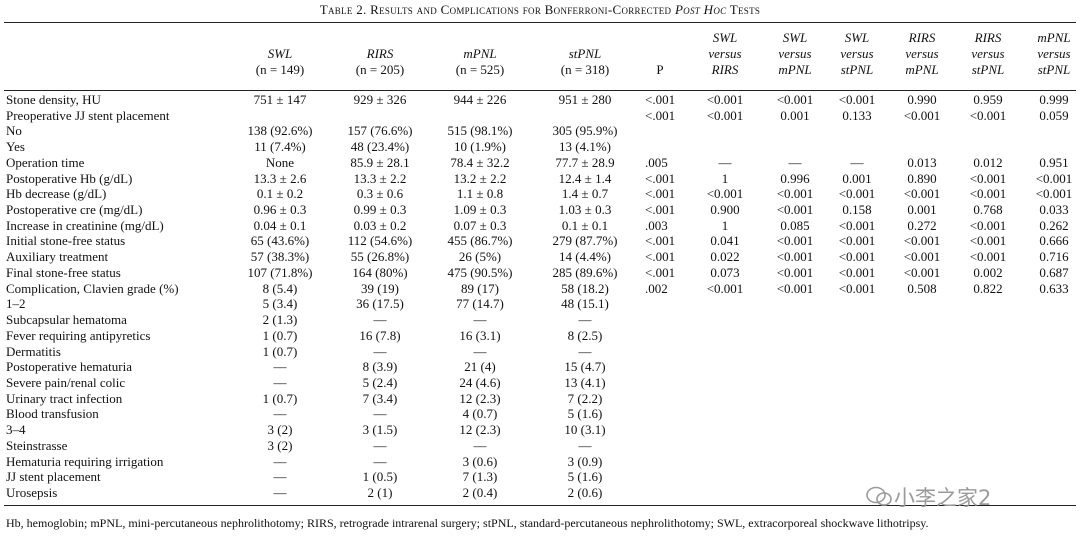 The width and height of the screenshot is (1080, 546). Describe the element at coordinates (480, 304) in the screenshot. I see `cell: 77 (14.7)` at that location.